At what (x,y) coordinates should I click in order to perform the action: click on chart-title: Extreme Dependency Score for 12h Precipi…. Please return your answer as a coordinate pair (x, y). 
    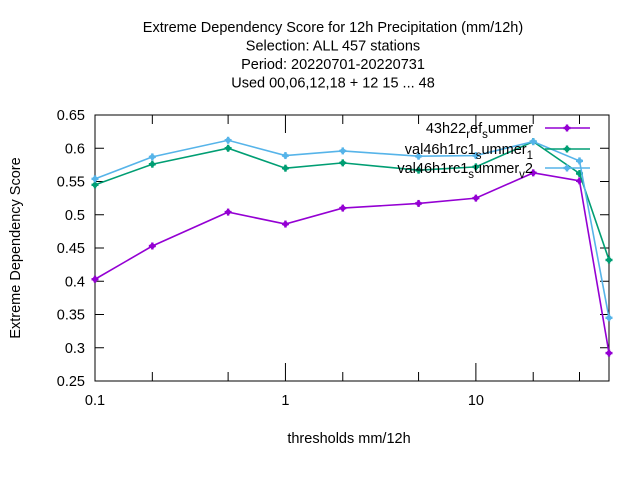
    Looking at the image, I should click on (333, 56).